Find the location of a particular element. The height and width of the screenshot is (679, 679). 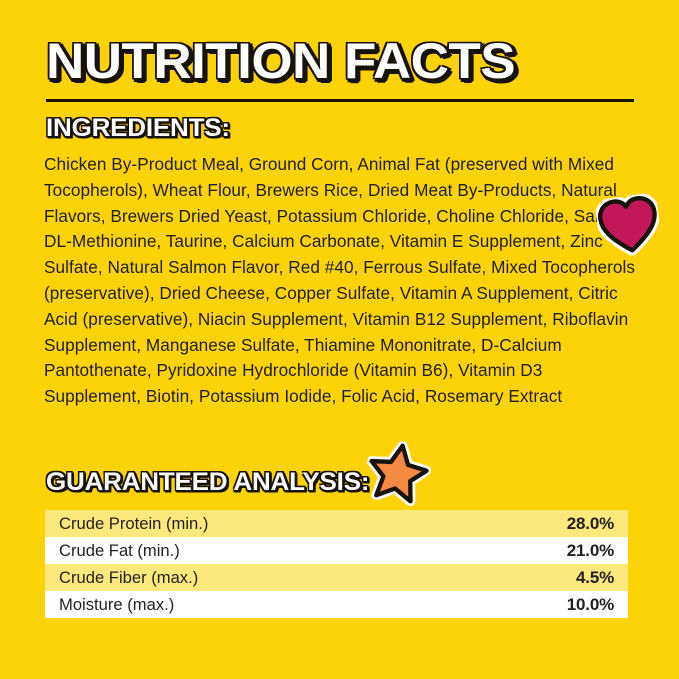

guaranteed-analysis-heading: GUARANTEED ANALYSIS: is located at coordinates (208, 482).